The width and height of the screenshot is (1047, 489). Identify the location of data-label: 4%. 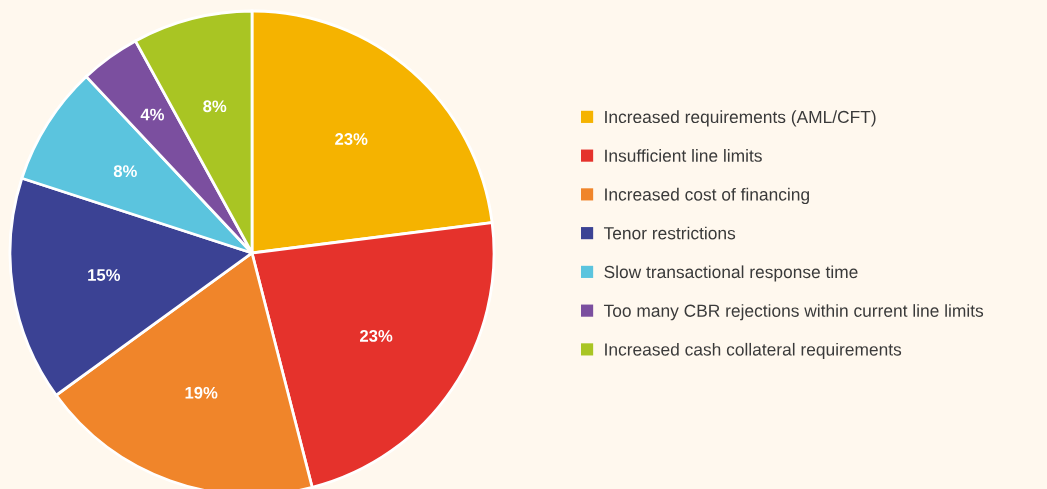
(152, 114).